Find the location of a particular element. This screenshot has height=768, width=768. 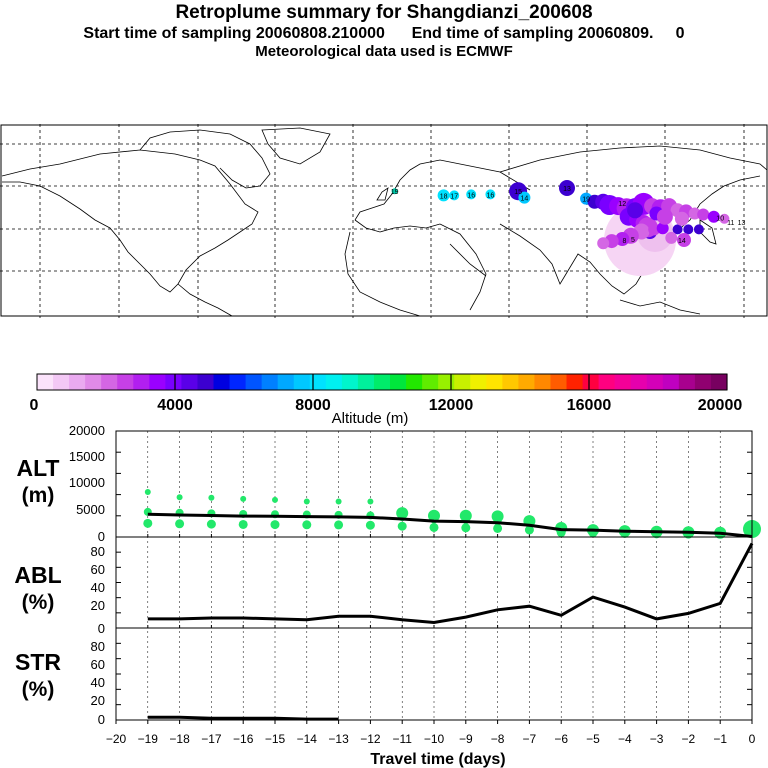

plume-day-label: 12 is located at coordinates (622, 204).